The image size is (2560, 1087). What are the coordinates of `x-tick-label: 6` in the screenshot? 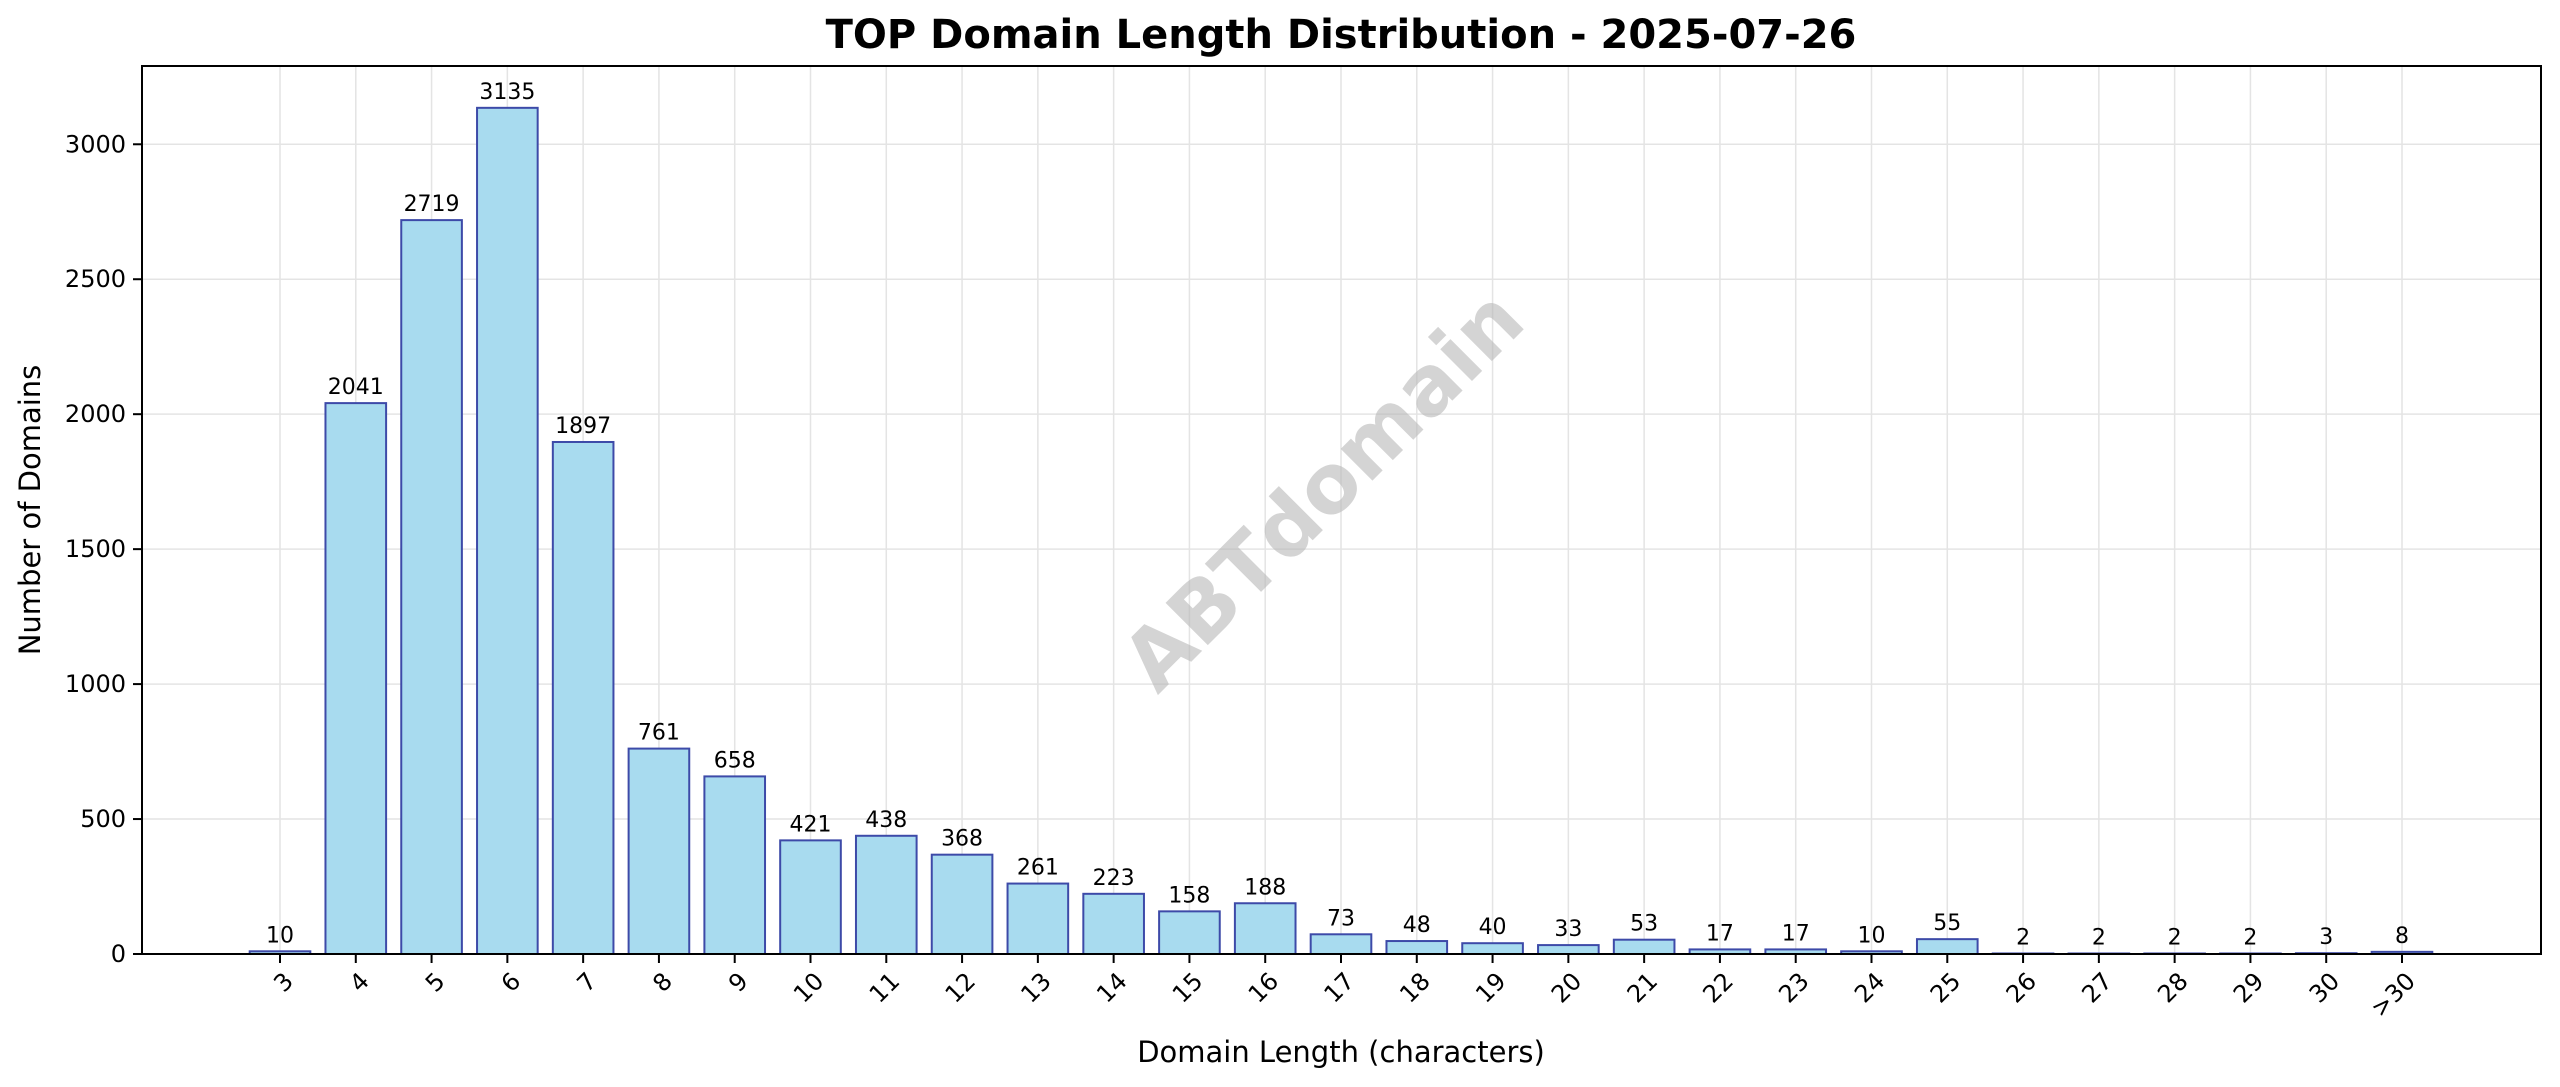 It's located at (511, 982).